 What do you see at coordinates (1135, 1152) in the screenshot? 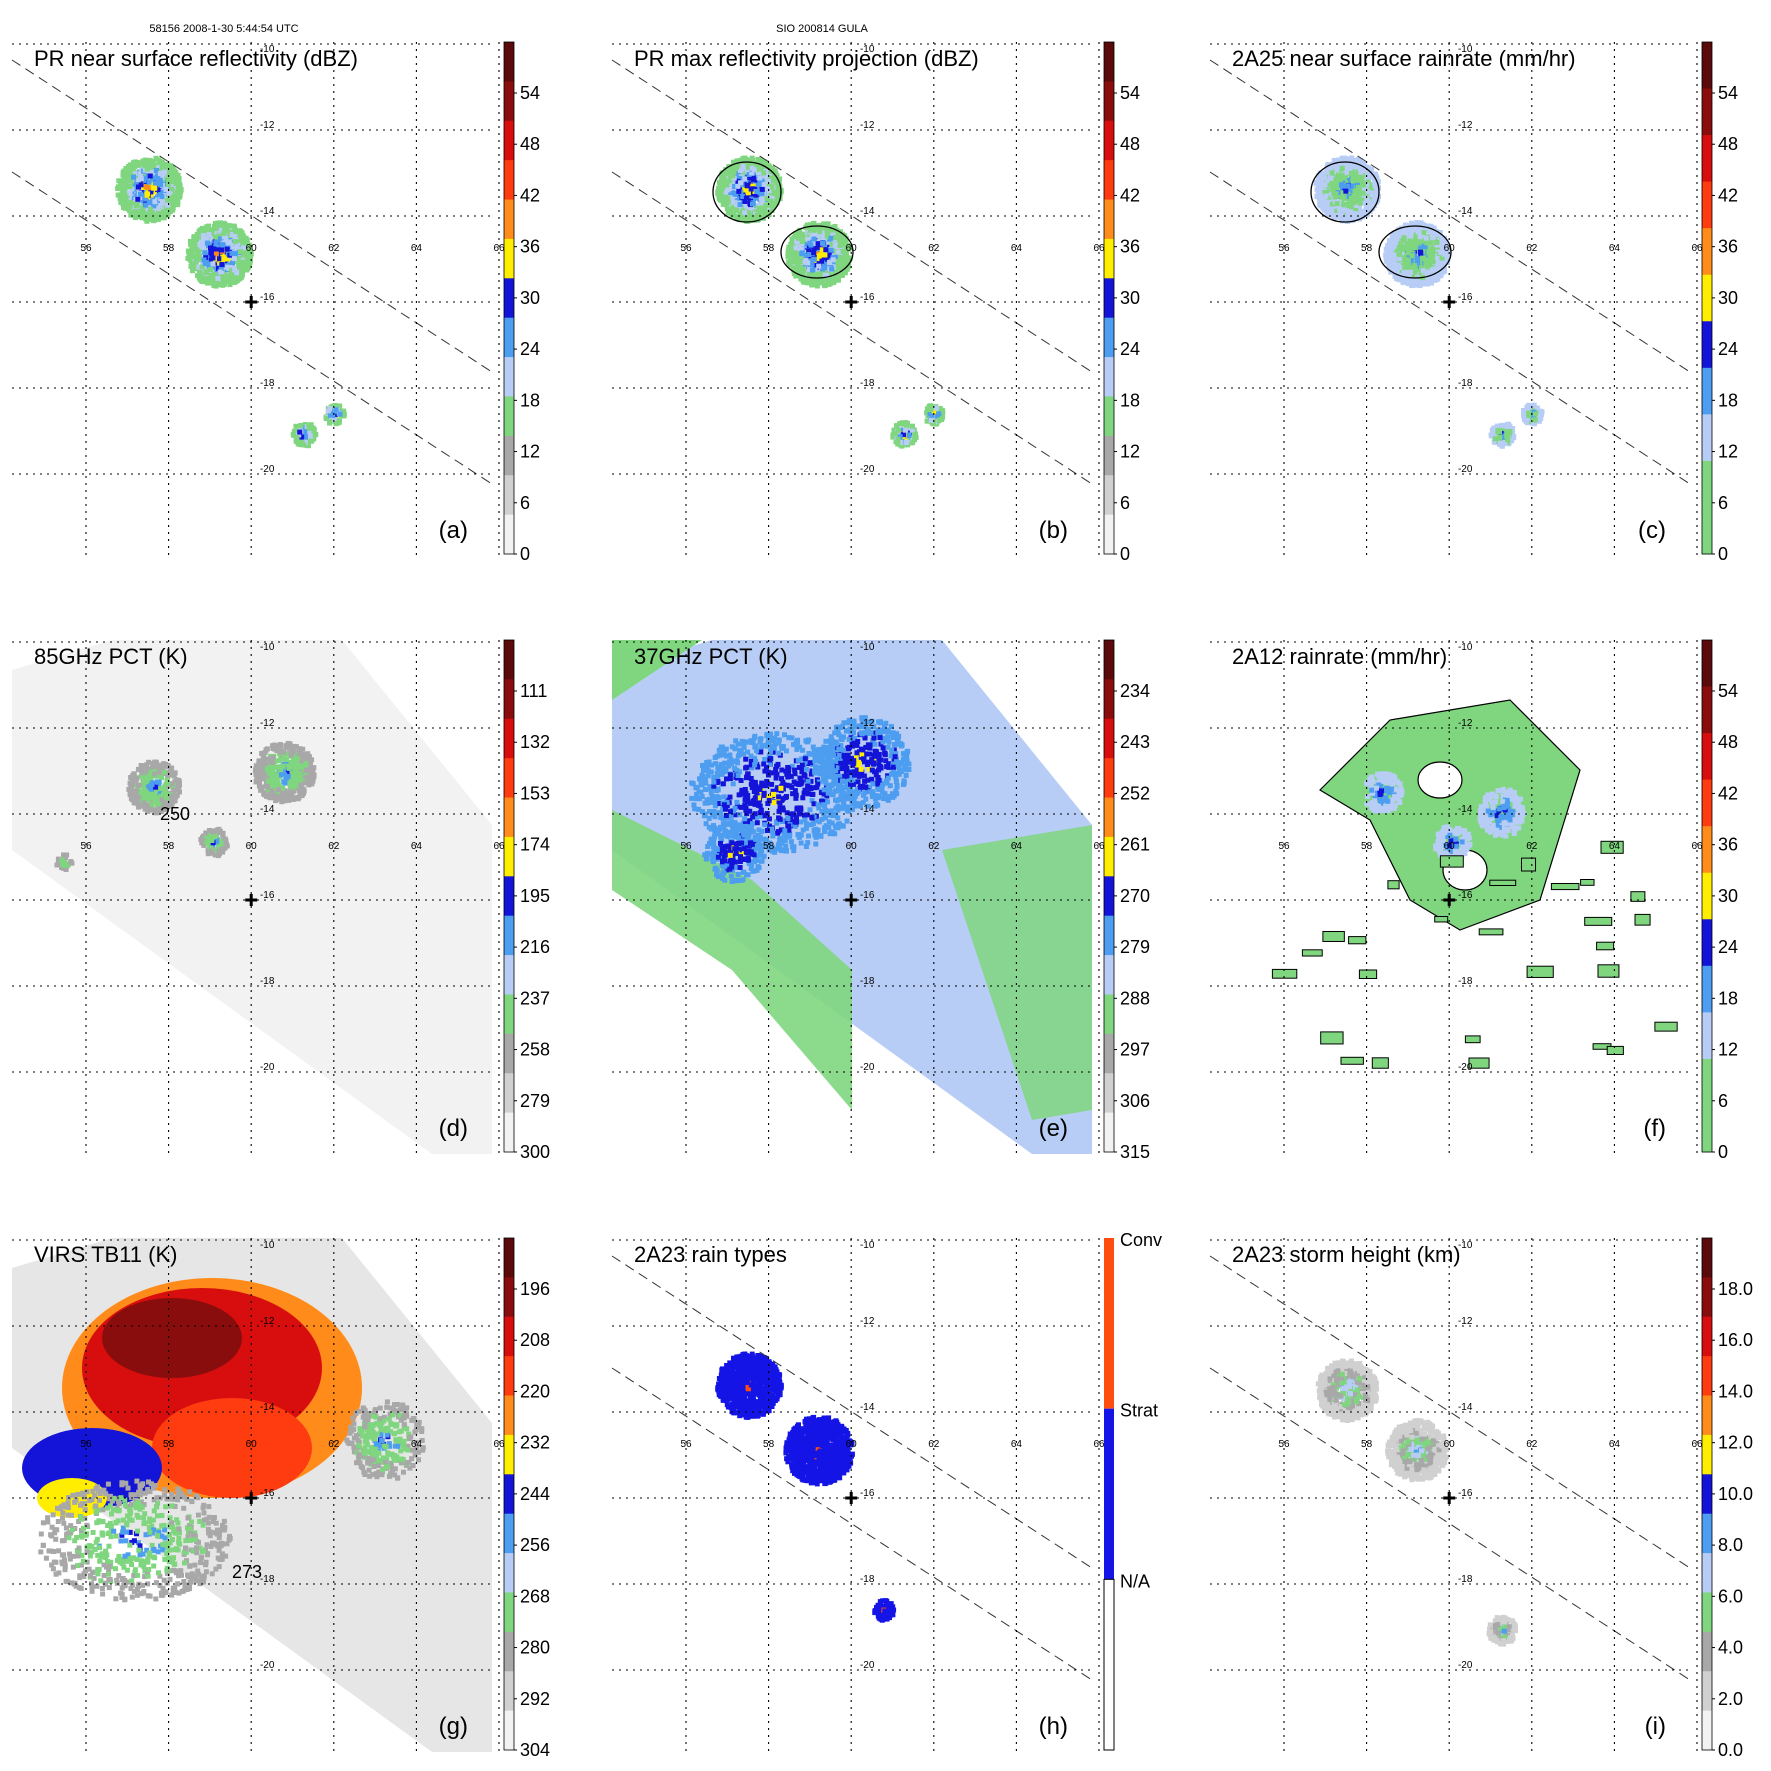
I see `colorbar-tick-label: 315` at bounding box center [1135, 1152].